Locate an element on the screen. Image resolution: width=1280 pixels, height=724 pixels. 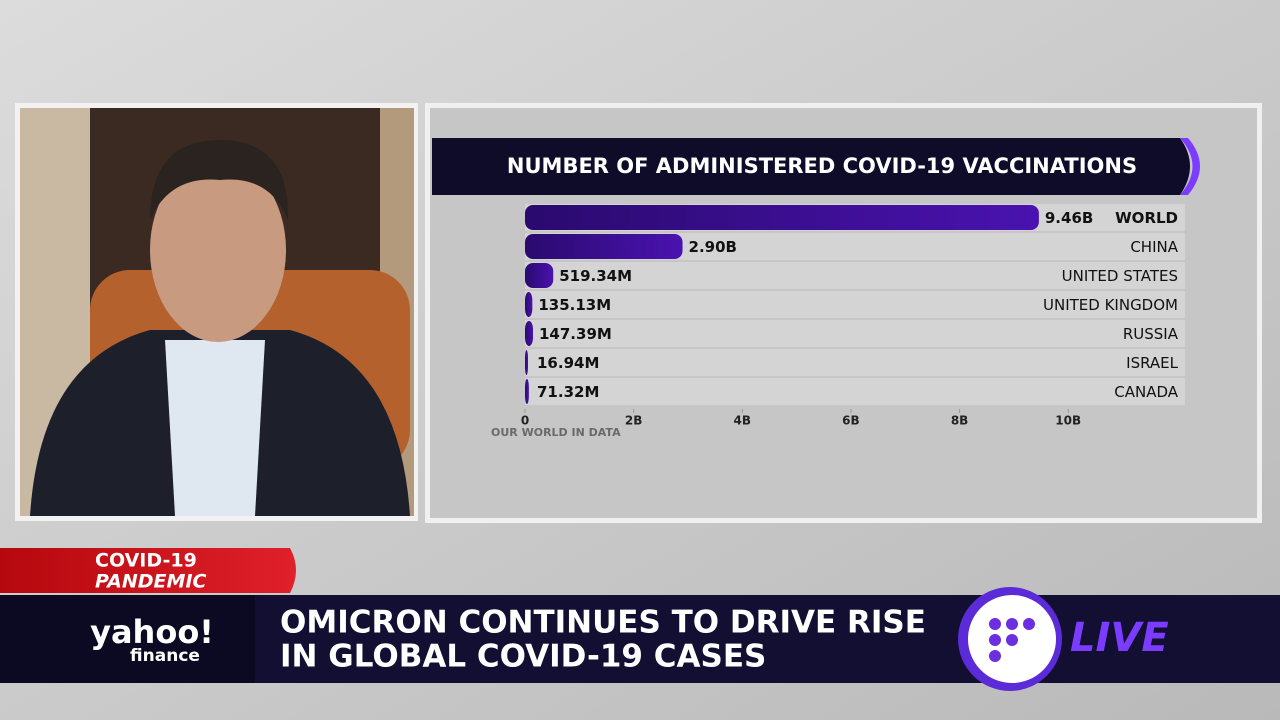
x-tick-label: 6B is located at coordinates (851, 421).